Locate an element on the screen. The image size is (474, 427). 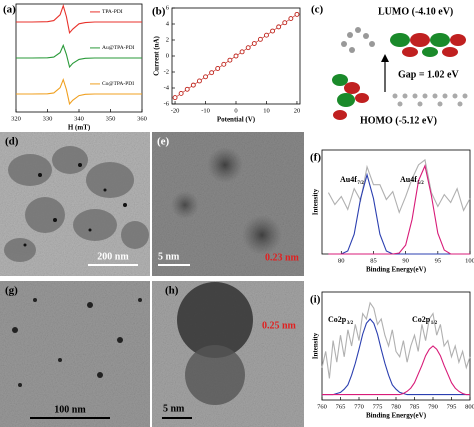
y-tick-label: 2 is located at coordinates (167, 39).